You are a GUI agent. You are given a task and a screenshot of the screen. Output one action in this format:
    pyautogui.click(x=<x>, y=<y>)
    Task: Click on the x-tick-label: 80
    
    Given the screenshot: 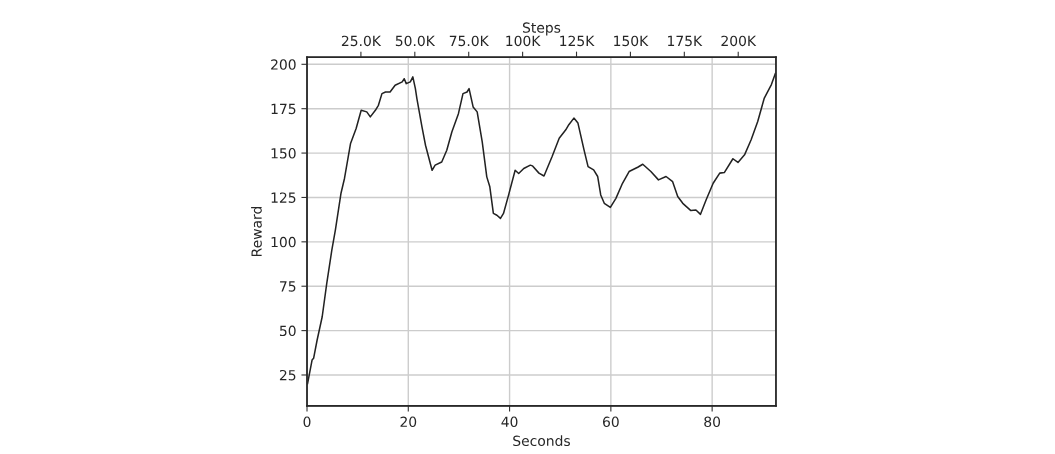 What is the action you would take?
    pyautogui.click(x=712, y=422)
    